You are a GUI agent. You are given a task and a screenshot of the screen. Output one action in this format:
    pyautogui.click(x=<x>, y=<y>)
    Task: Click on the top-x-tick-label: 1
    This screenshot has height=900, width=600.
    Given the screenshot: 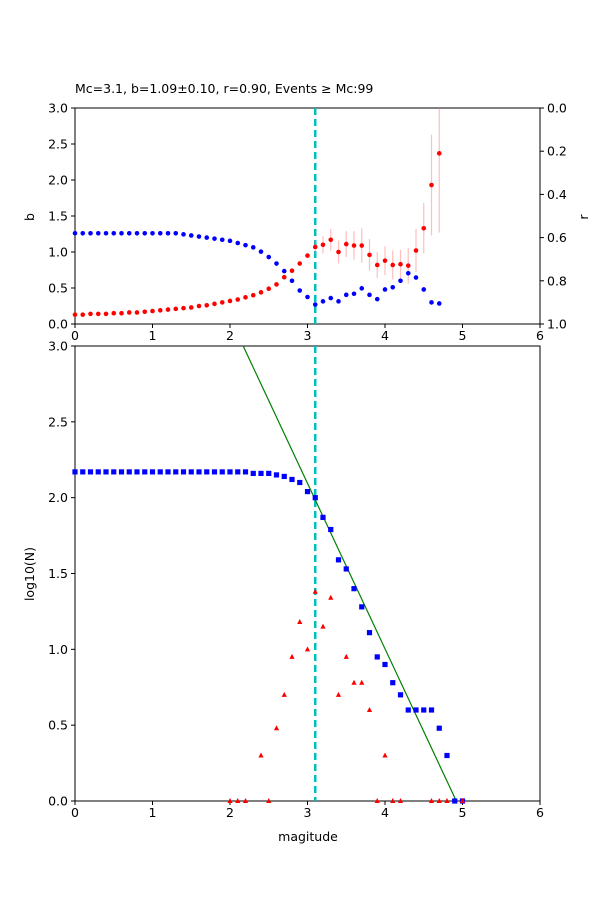 What is the action you would take?
    pyautogui.click(x=153, y=335)
    